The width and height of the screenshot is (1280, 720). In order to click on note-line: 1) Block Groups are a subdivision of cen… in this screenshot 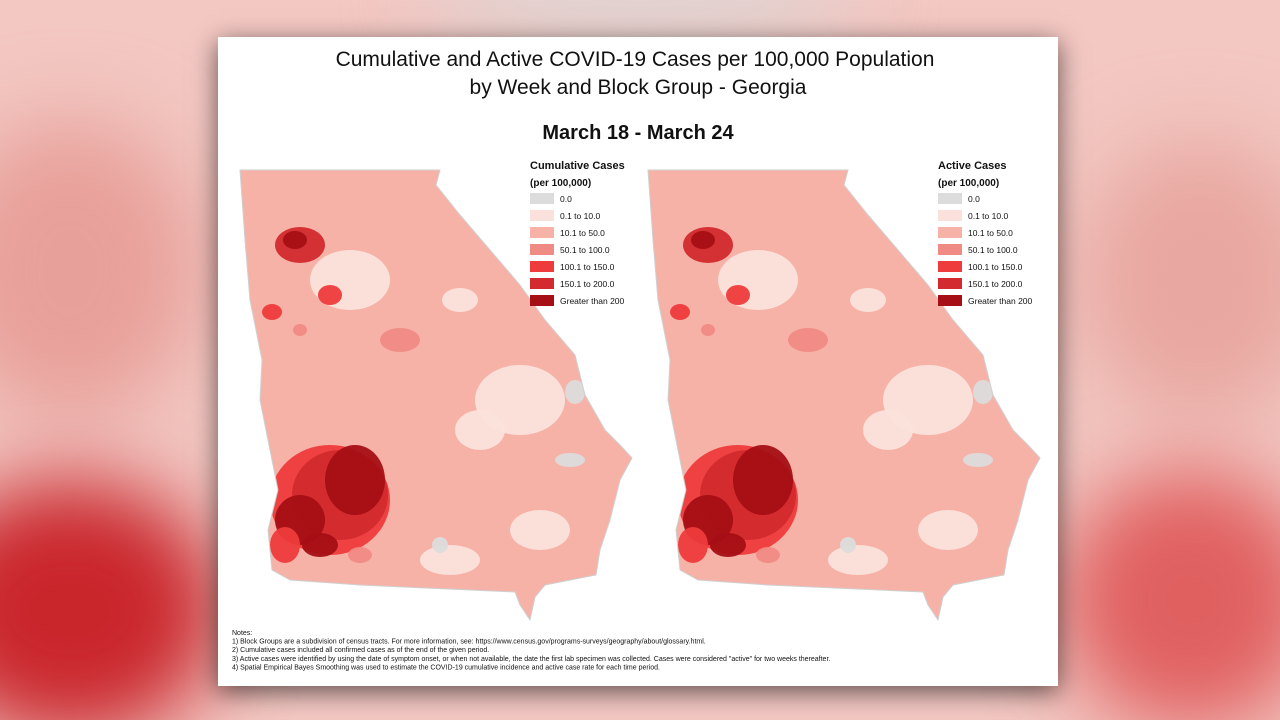, I will do `click(469, 642)`.